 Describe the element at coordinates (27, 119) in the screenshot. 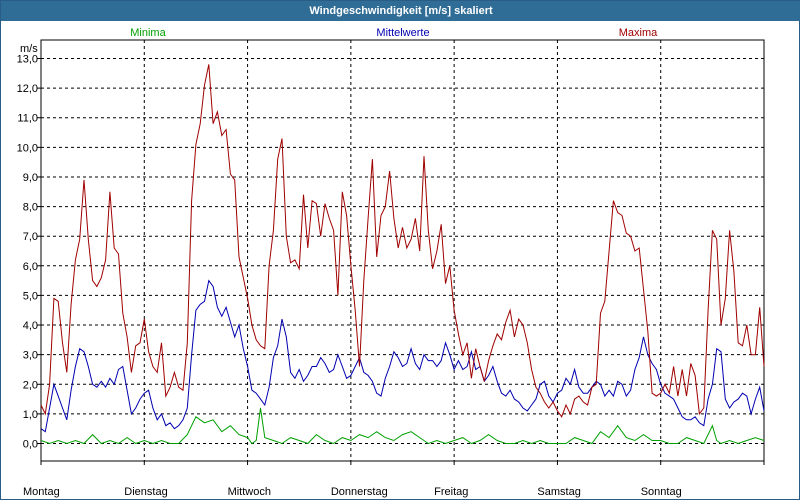

I see `y-tick-label: 11,0` at that location.